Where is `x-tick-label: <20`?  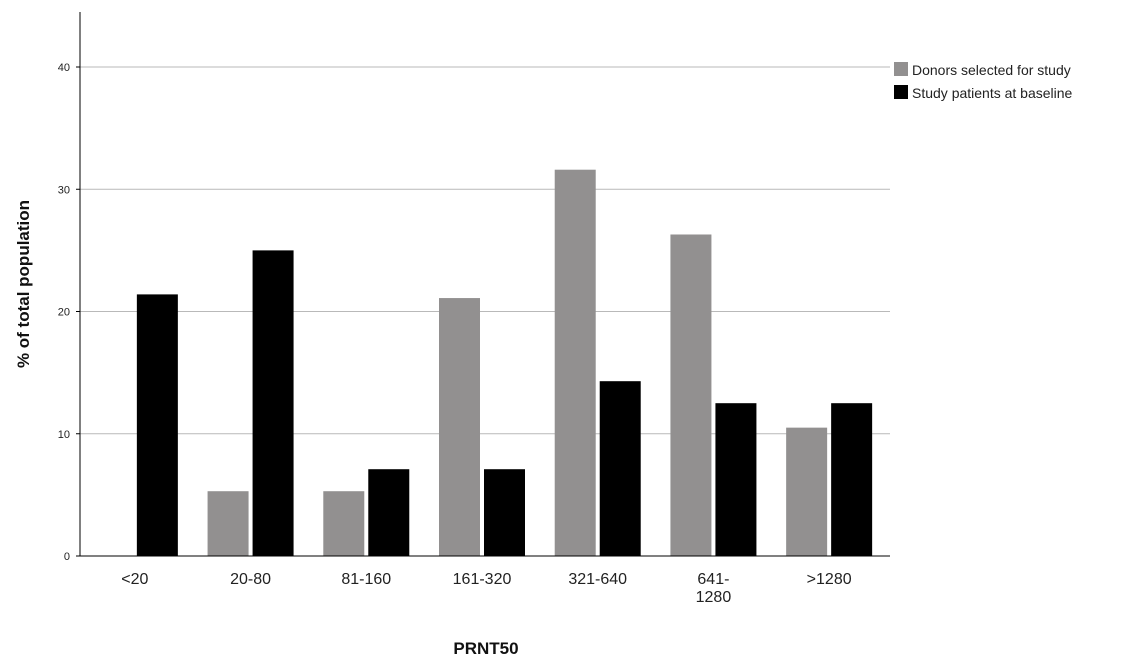
x-tick-label: <20 is located at coordinates (134, 579).